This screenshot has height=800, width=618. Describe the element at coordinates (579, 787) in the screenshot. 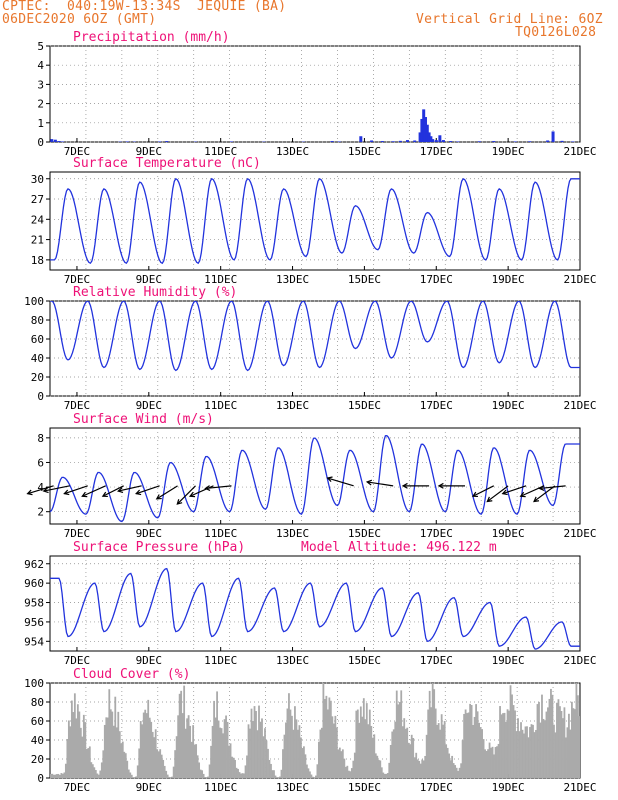

I see `cloud-xtick-label: 21DEC` at that location.